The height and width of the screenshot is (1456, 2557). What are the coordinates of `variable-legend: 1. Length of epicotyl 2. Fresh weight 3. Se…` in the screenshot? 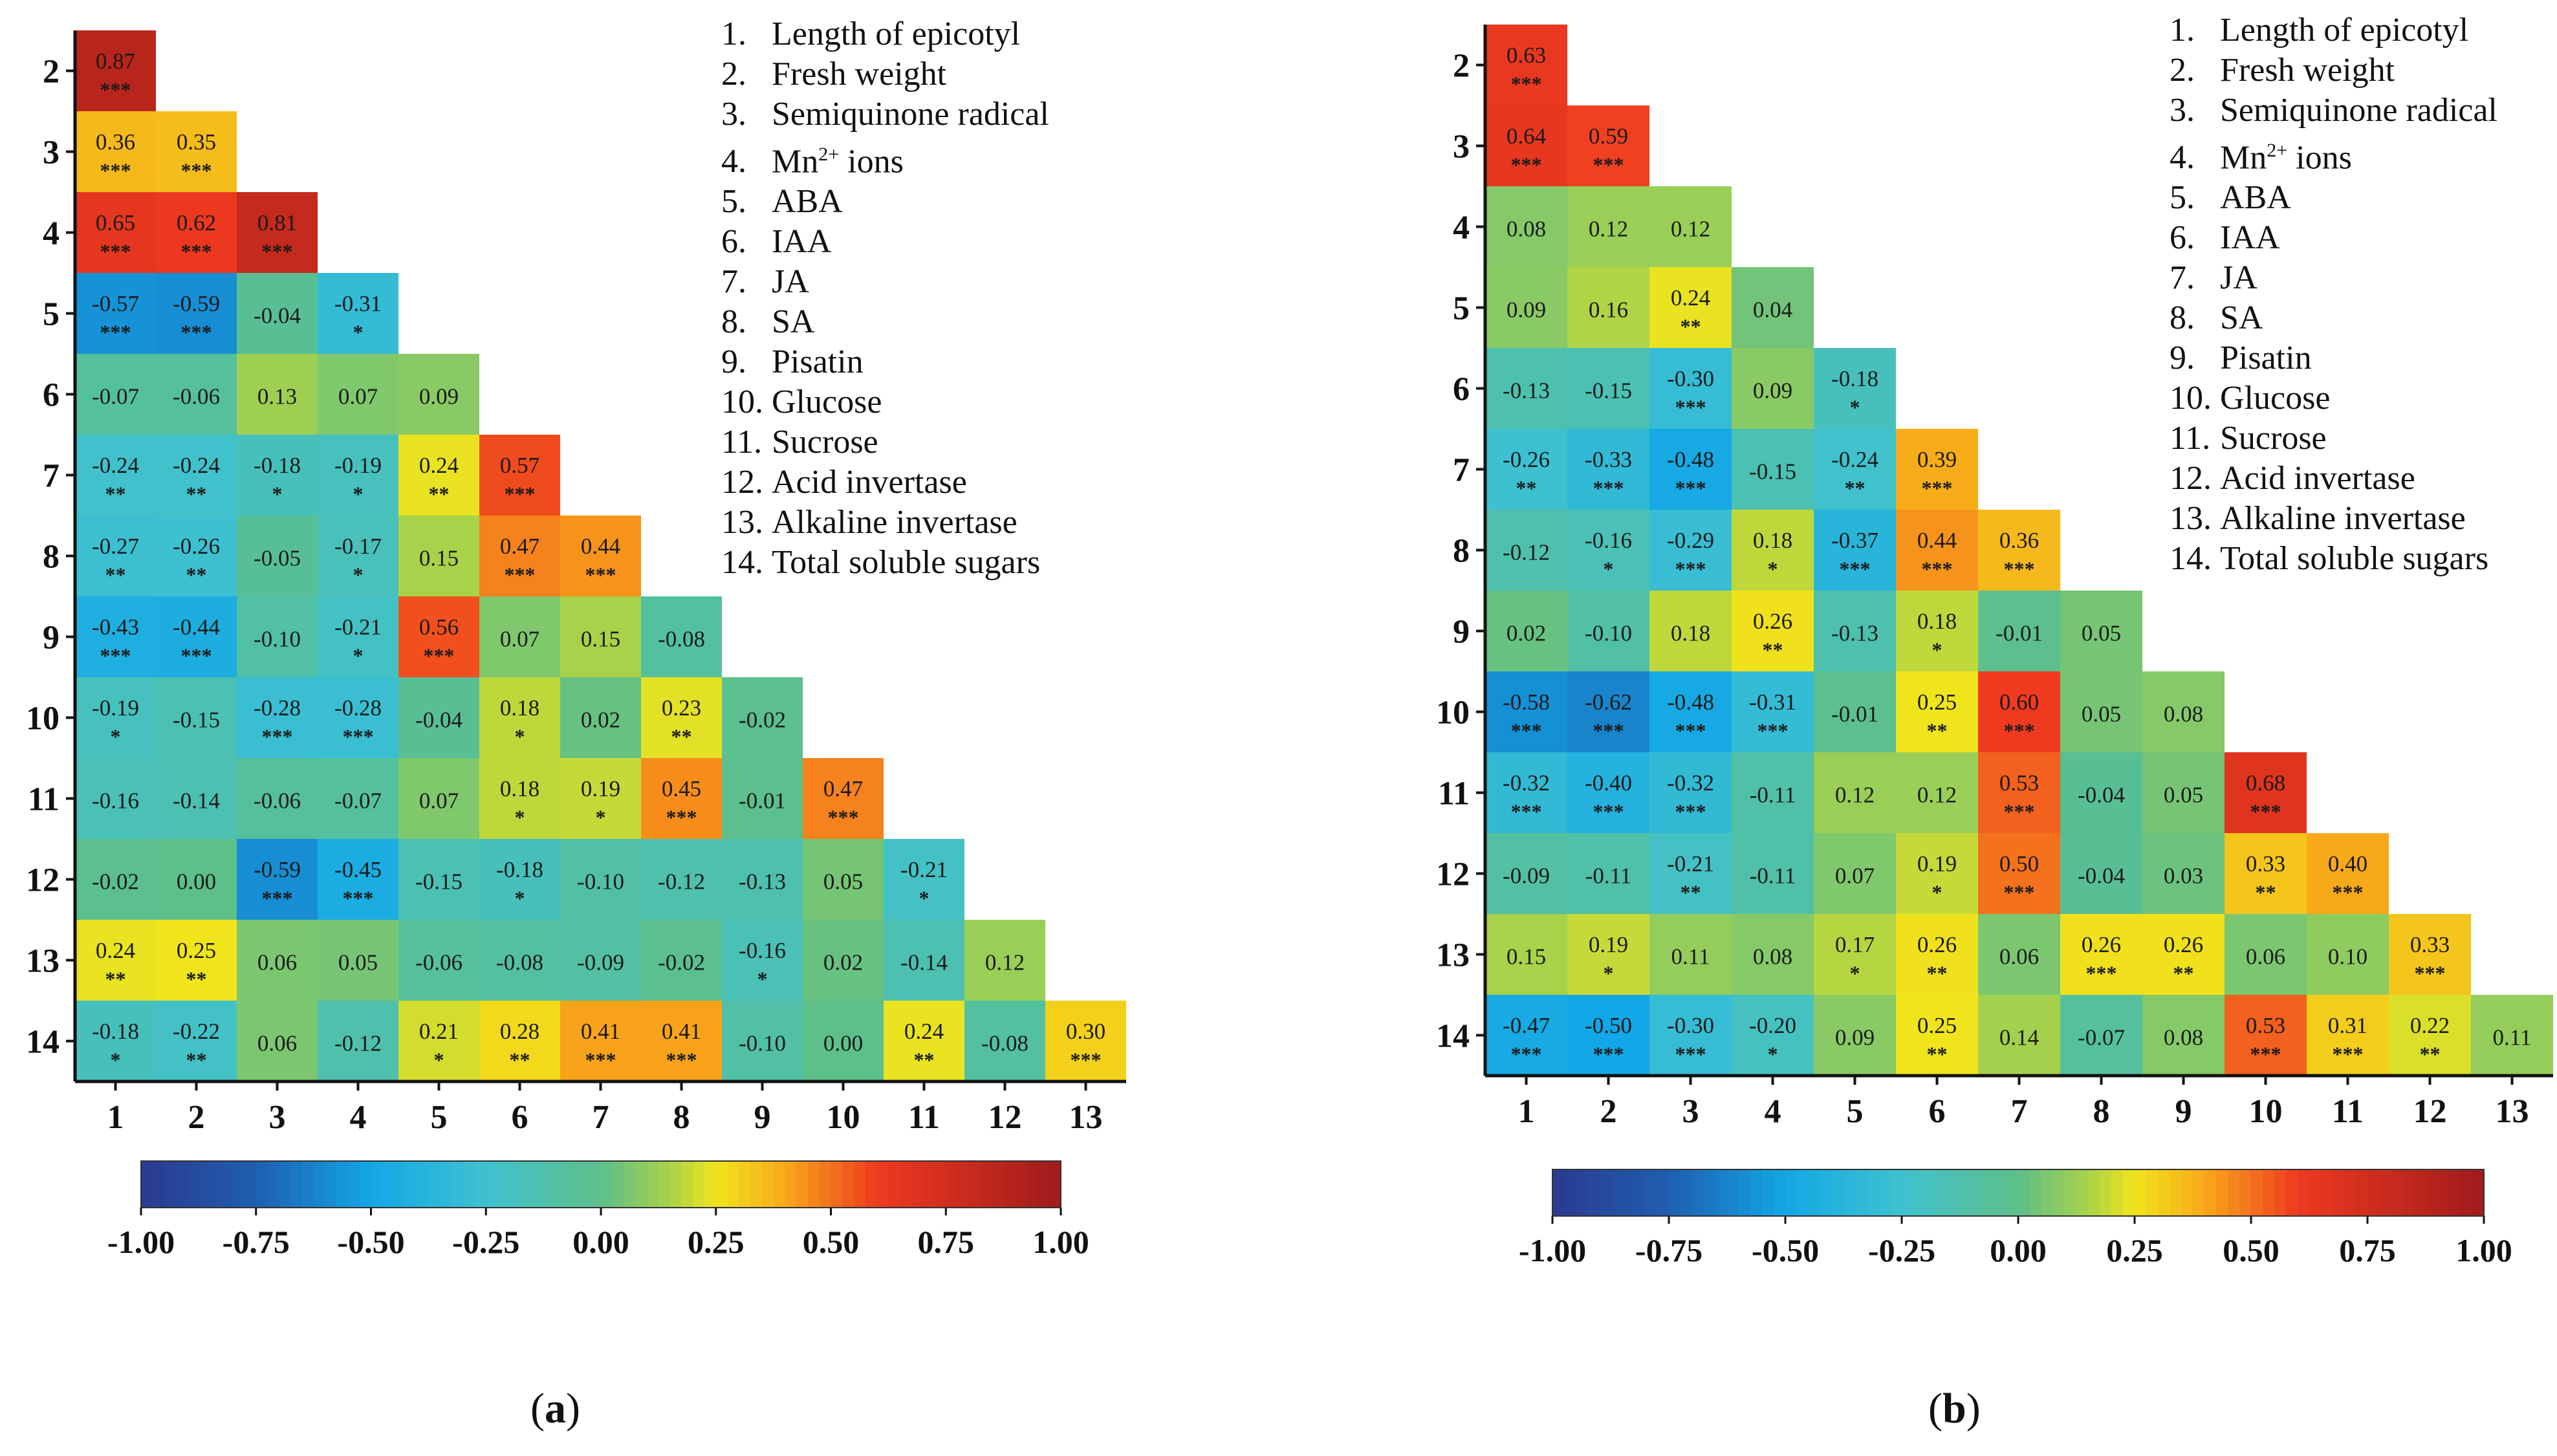 It's located at (885, 299).